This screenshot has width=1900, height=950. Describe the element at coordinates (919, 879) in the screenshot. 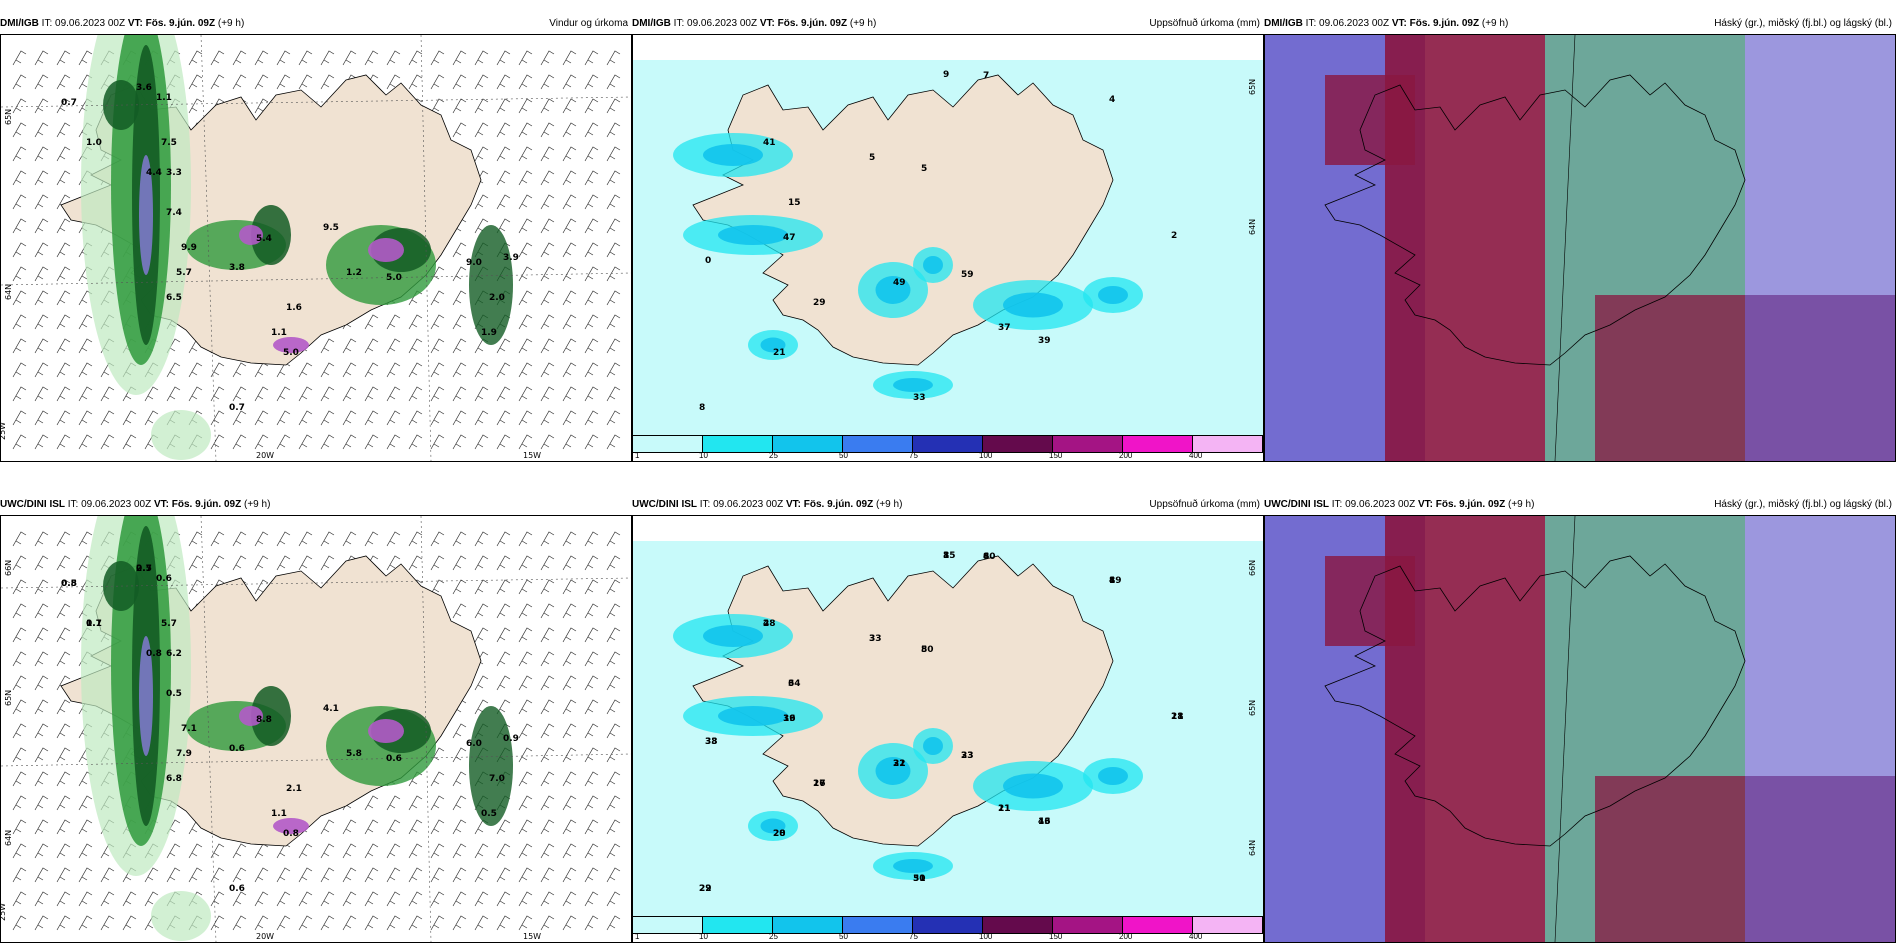

I see `precip-value-label: 31` at that location.